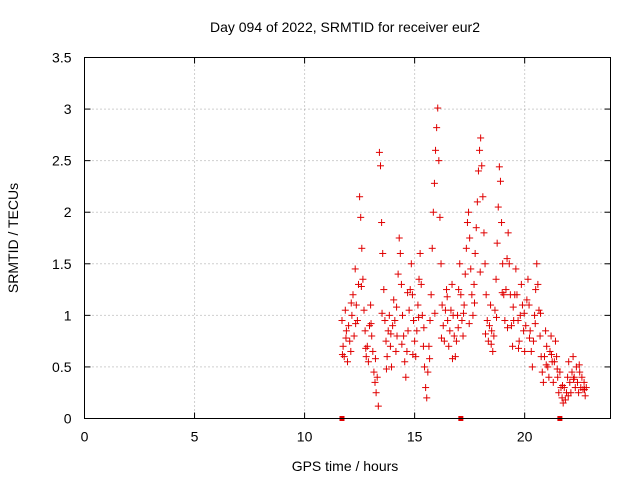 The width and height of the screenshot is (640, 480). Describe the element at coordinates (525, 437) in the screenshot. I see `x-tick-label: 20` at that location.